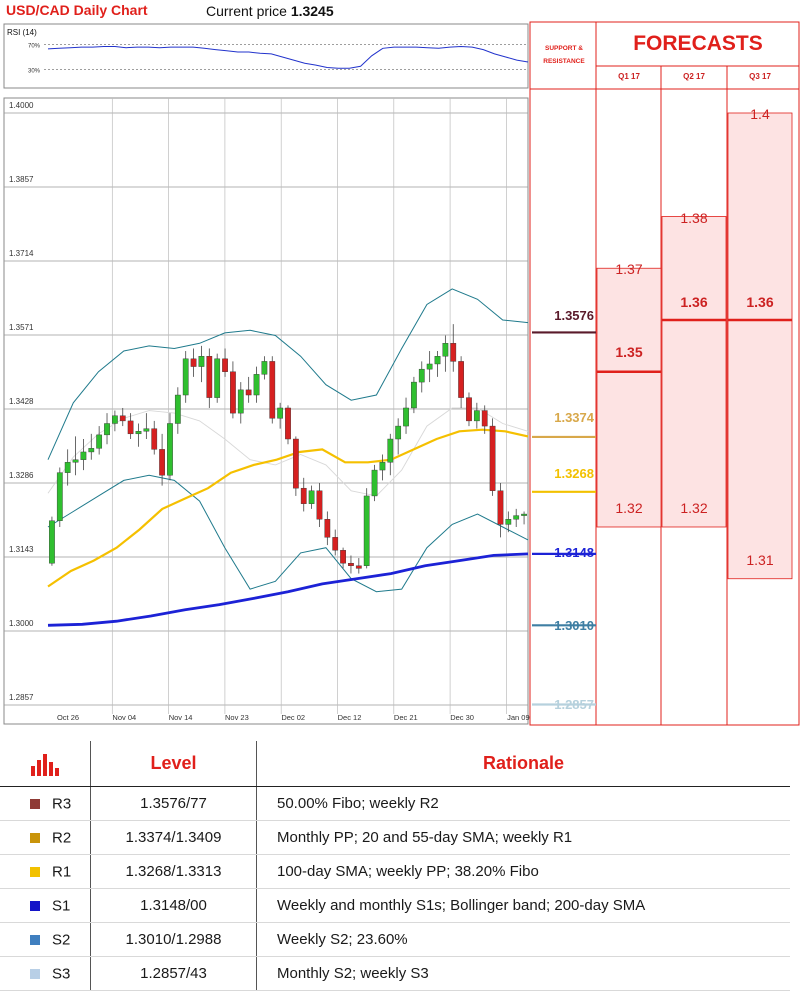 The width and height of the screenshot is (802, 994). Describe the element at coordinates (574, 625) in the screenshot. I see `sr-level-s2: 1.3010` at that location.